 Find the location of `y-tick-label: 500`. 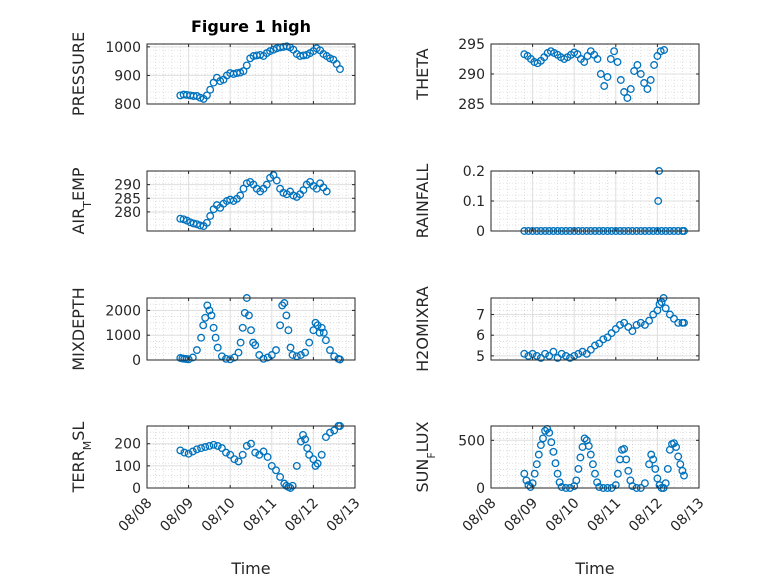

y-tick-label: 500 is located at coordinates (471, 441).